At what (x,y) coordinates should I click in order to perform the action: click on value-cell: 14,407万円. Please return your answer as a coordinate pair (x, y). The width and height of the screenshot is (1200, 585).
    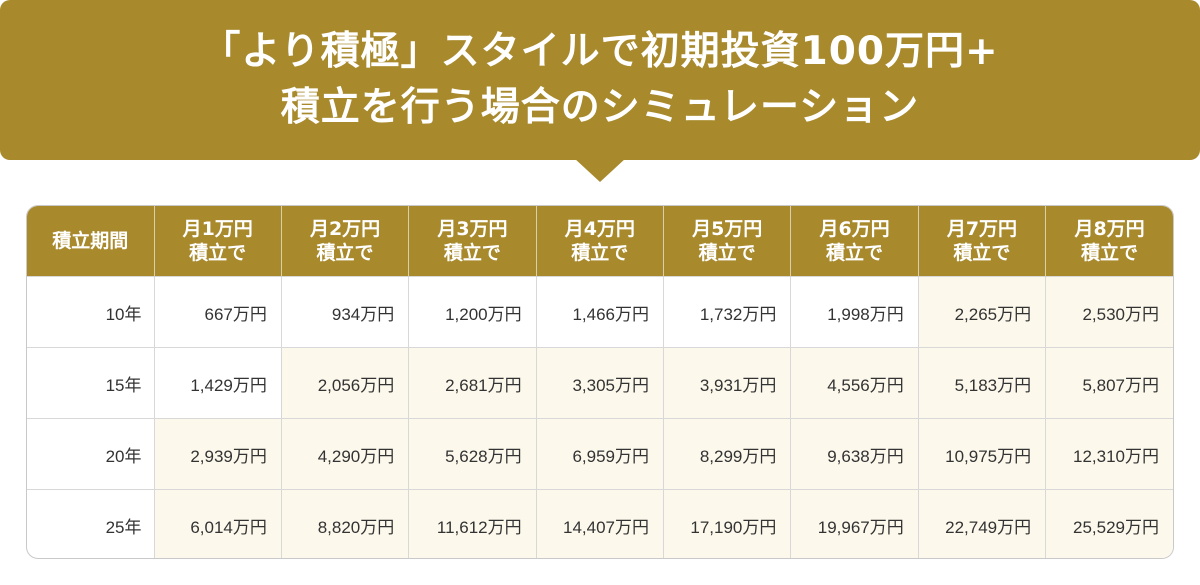
    Looking at the image, I should click on (600, 523).